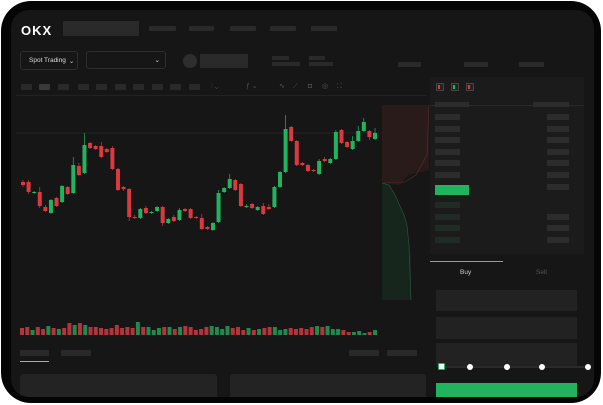 The image size is (603, 405). I want to click on candle-type-icon: ⫶ ⌄, so click(215, 86).